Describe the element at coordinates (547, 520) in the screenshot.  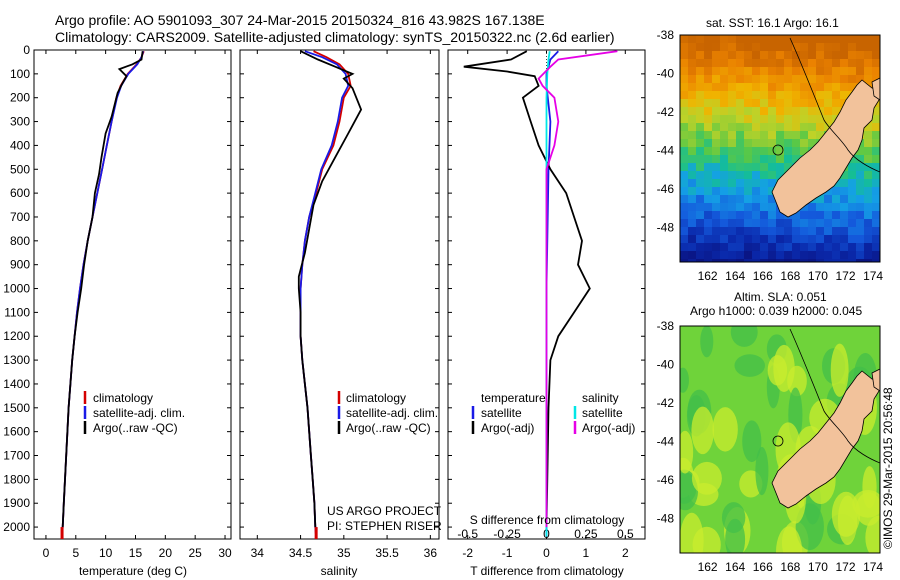
I see `s-difference-axis-label: S difference from climatology` at that location.